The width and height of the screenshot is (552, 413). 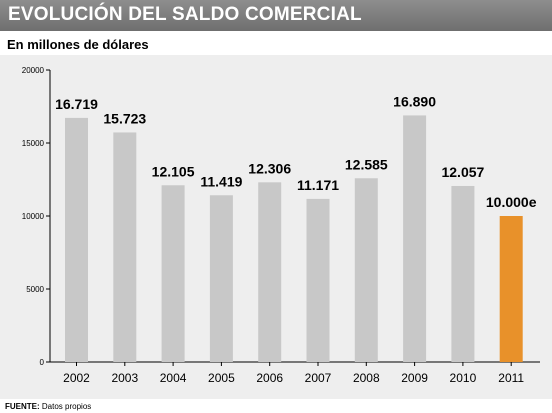 I want to click on data-label: 15.723, so click(x=124, y=118).